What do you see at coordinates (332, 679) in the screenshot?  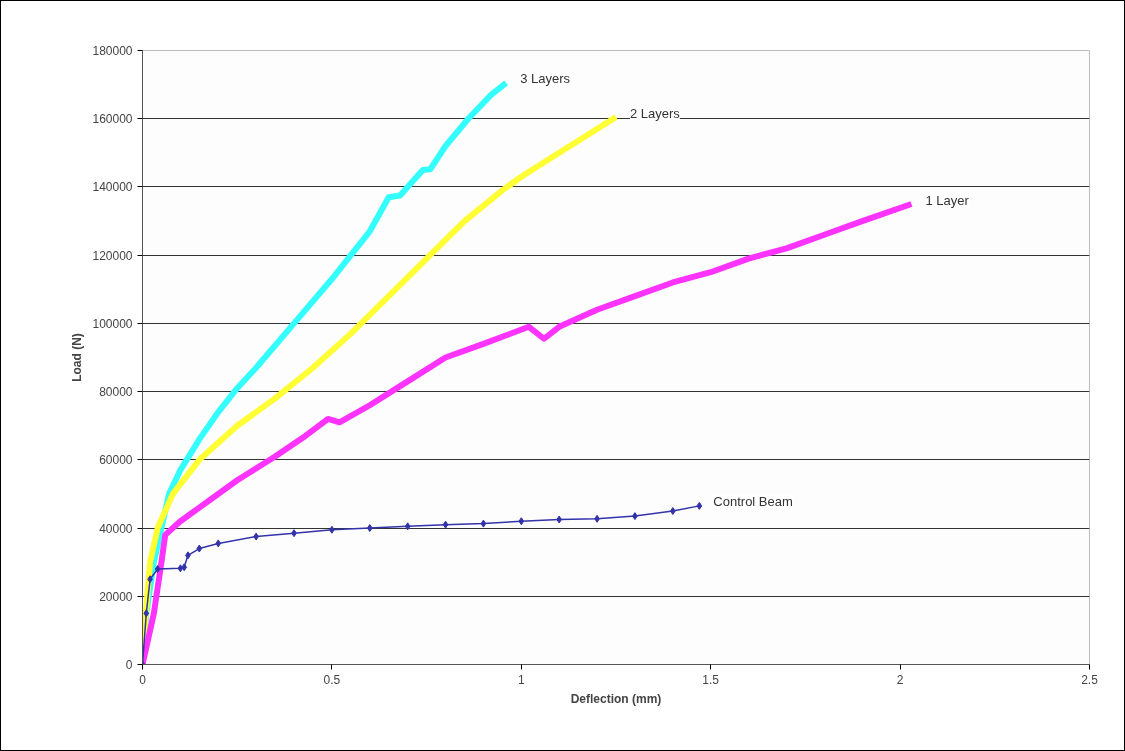 I see `x-tick-label: 0.5` at bounding box center [332, 679].